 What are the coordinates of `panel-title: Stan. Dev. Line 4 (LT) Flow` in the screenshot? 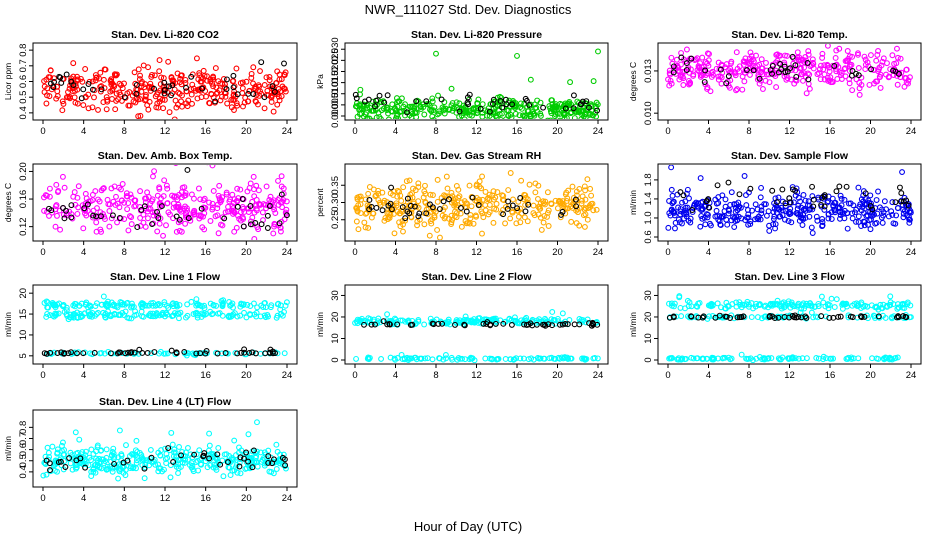 It's located at (165, 402).